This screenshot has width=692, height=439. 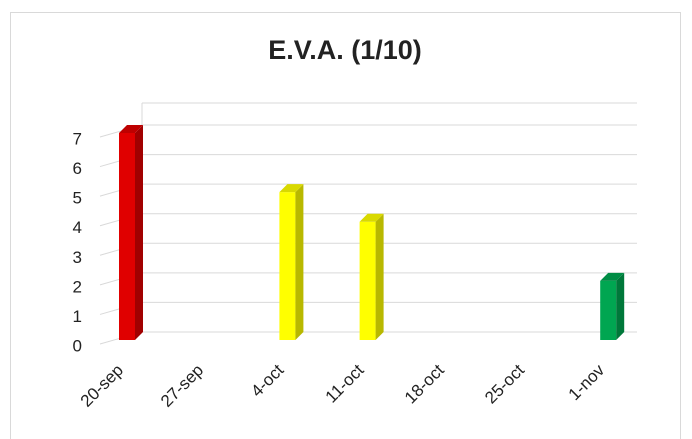 What do you see at coordinates (77, 198) in the screenshot?
I see `y-tick-label: 5` at bounding box center [77, 198].